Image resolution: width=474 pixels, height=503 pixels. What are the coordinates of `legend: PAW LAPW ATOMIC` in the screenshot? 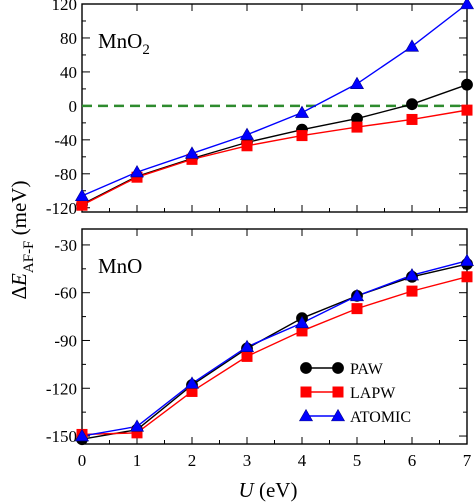 It's located at (354, 393).